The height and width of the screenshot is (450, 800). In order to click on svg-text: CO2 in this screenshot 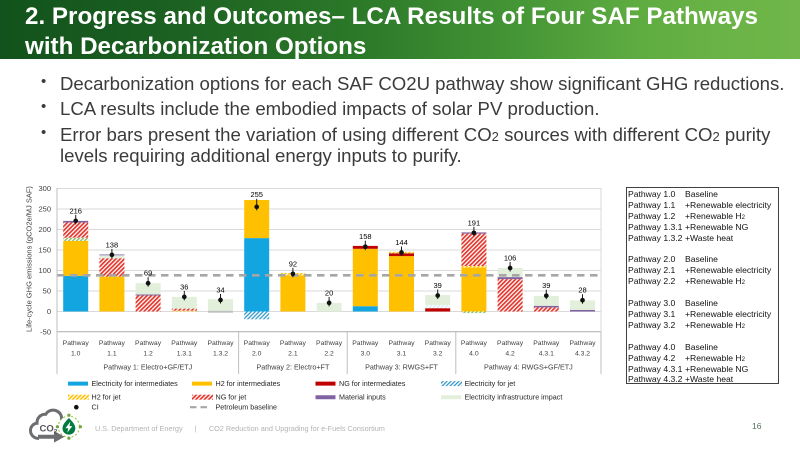, I will do `click(49, 430)`.